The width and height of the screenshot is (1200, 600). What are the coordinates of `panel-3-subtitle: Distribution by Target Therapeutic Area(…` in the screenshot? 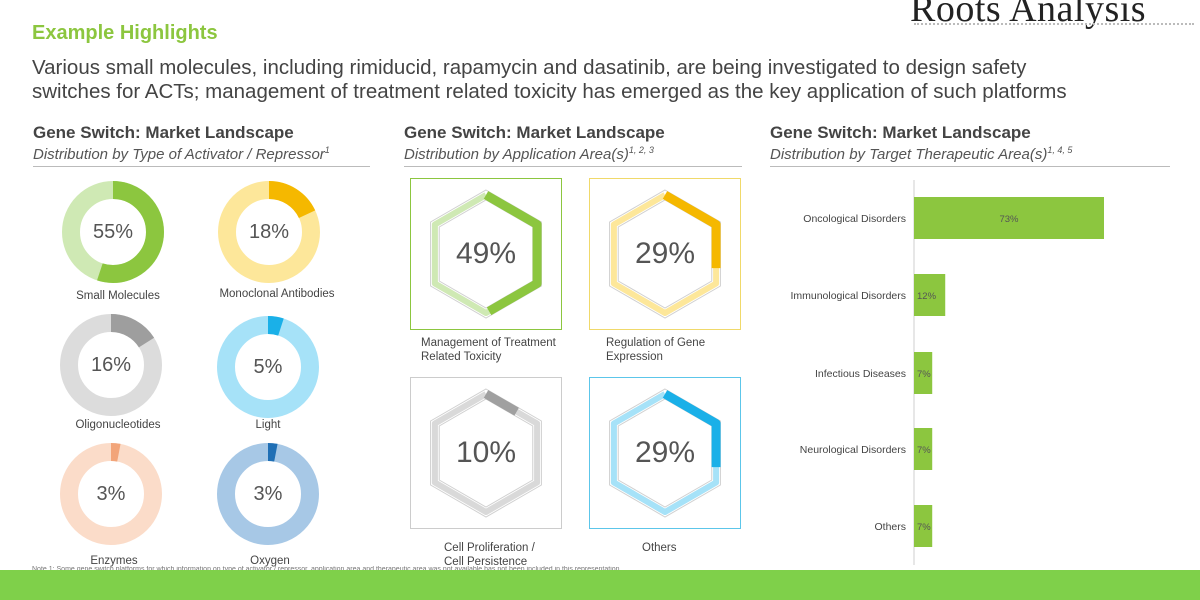 It's located at (921, 154).